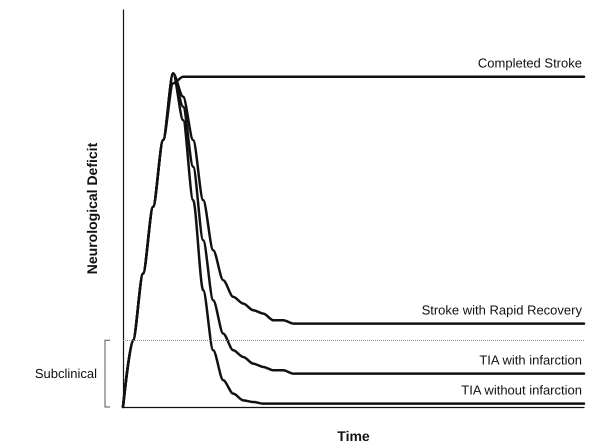  Describe the element at coordinates (521, 390) in the screenshot. I see `series-label: TIA without infarction` at that location.